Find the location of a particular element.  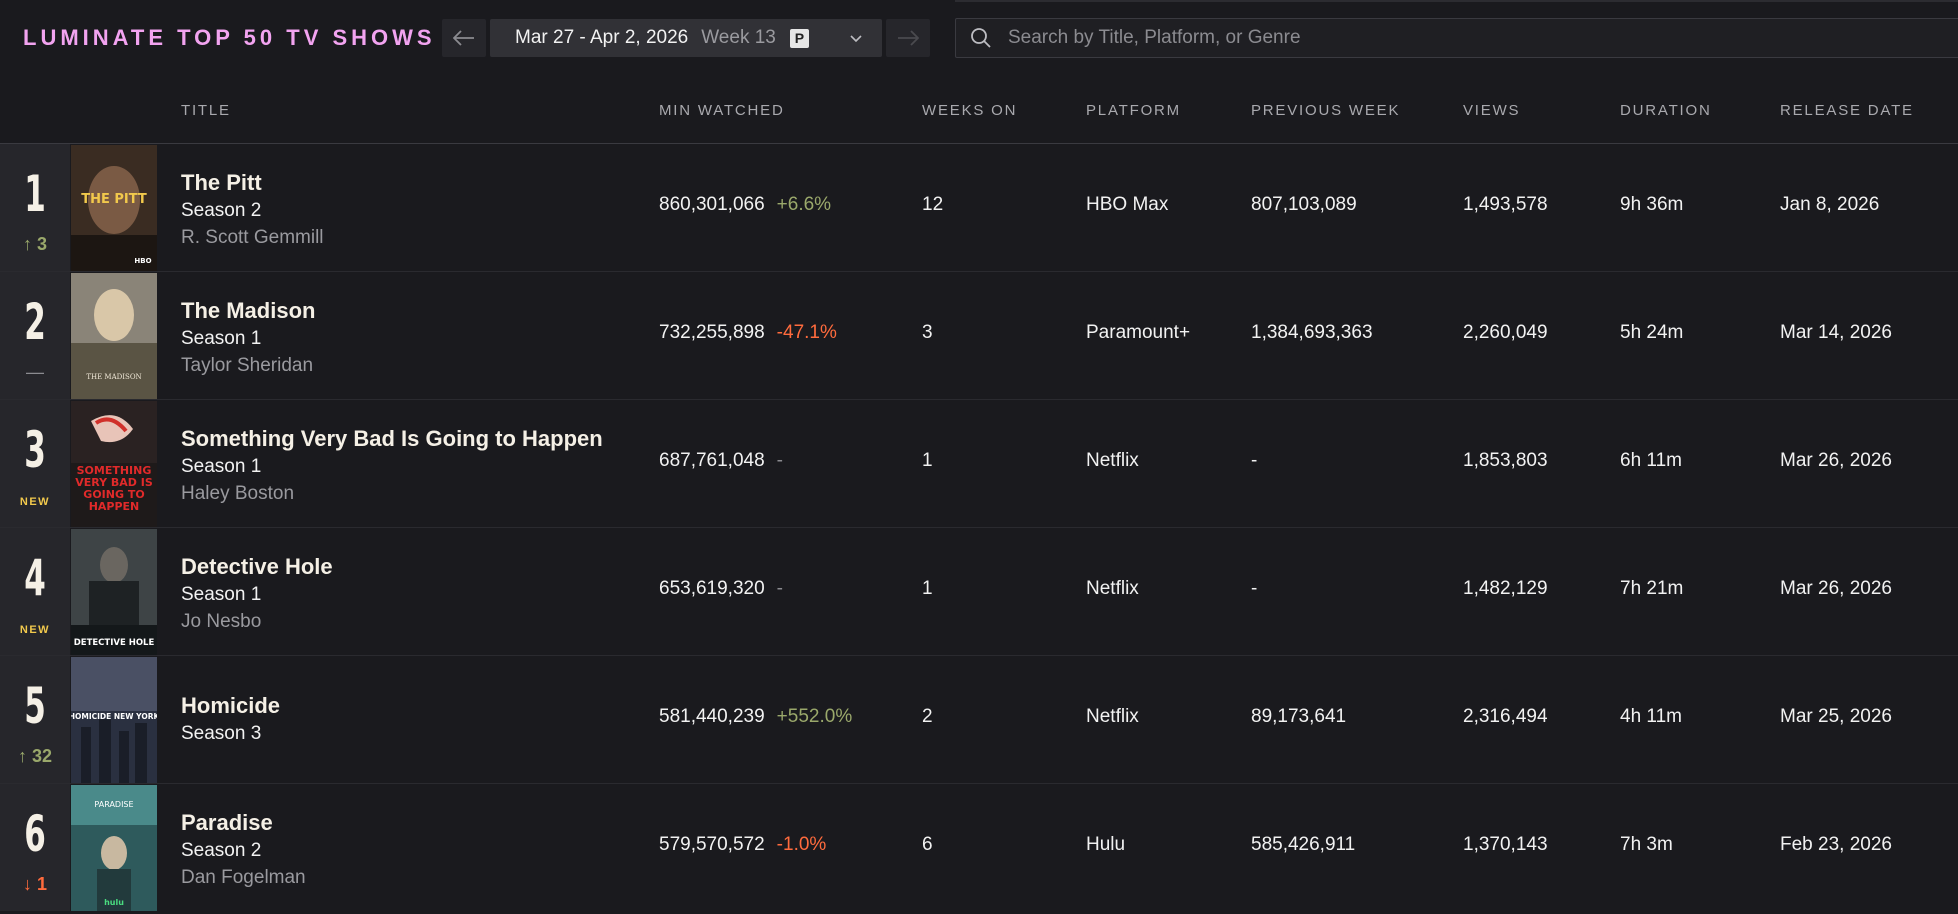

column-header-duration: DURATION is located at coordinates (1666, 110).